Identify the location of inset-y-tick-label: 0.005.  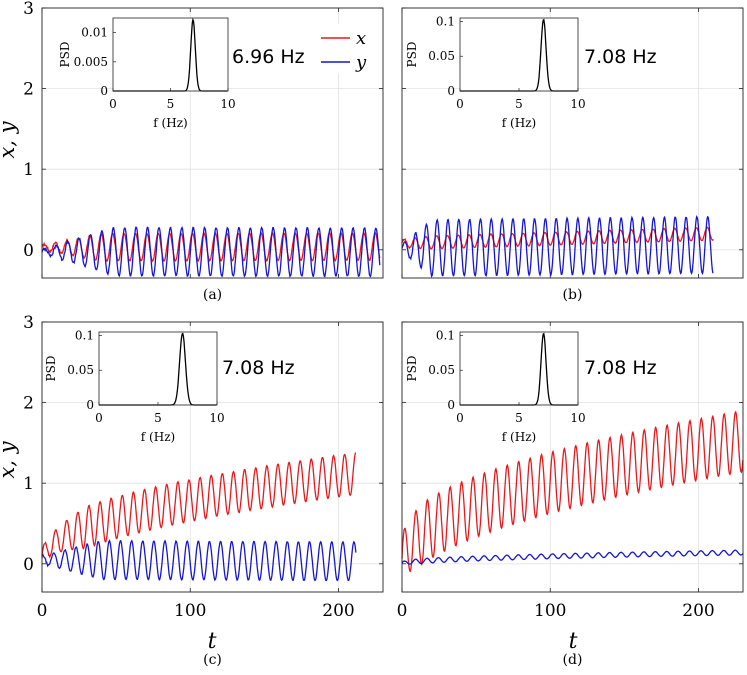
(91, 62).